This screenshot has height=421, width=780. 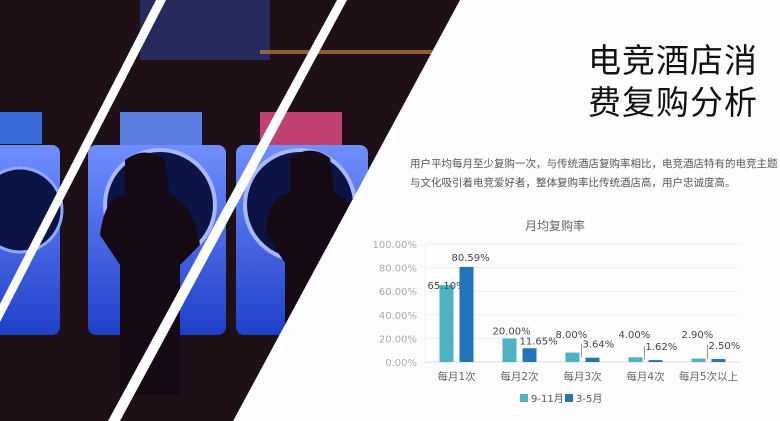 I want to click on data-label: 80.59%, so click(x=471, y=258).